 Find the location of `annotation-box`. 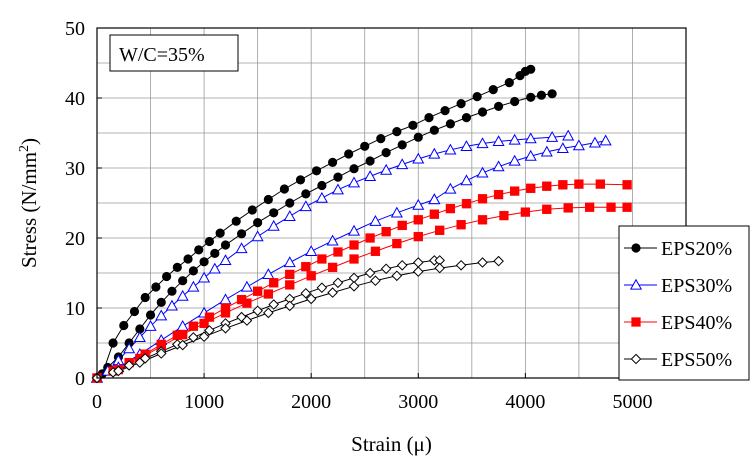

annotation-box is located at coordinates (174, 53).